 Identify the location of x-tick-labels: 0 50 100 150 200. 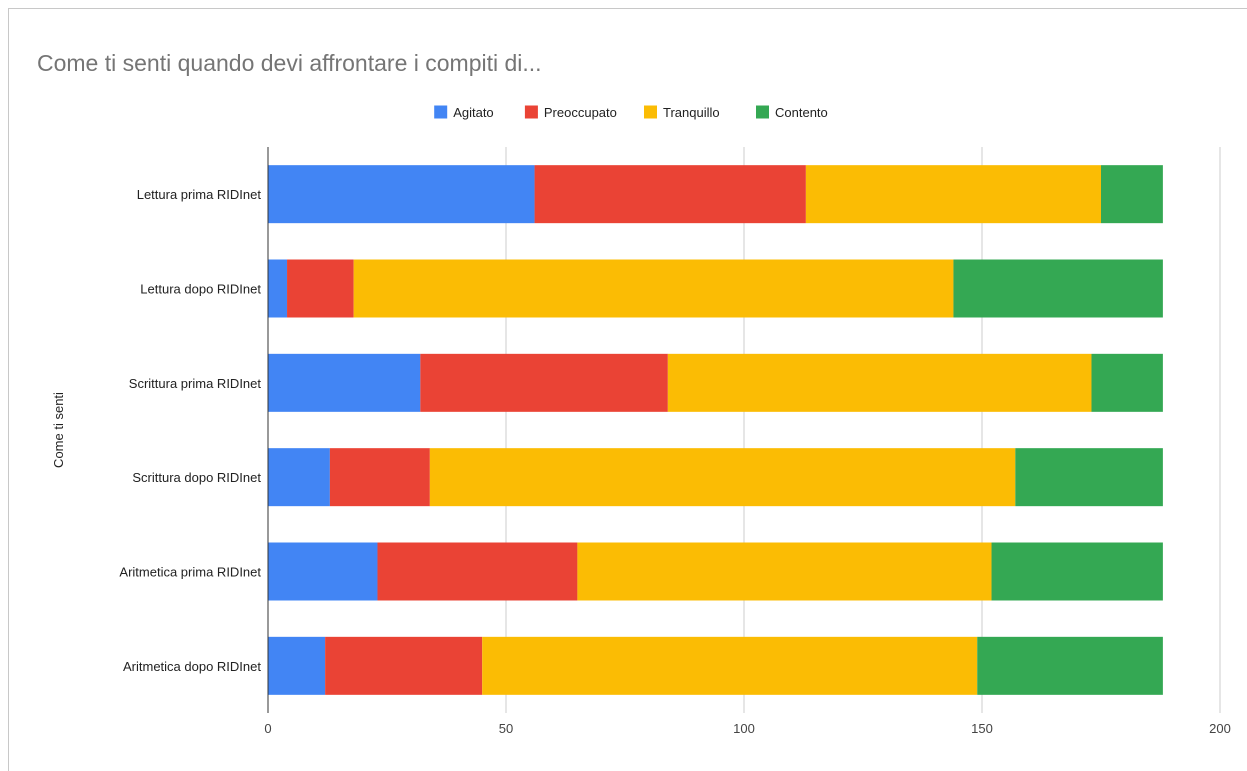
(747, 728).